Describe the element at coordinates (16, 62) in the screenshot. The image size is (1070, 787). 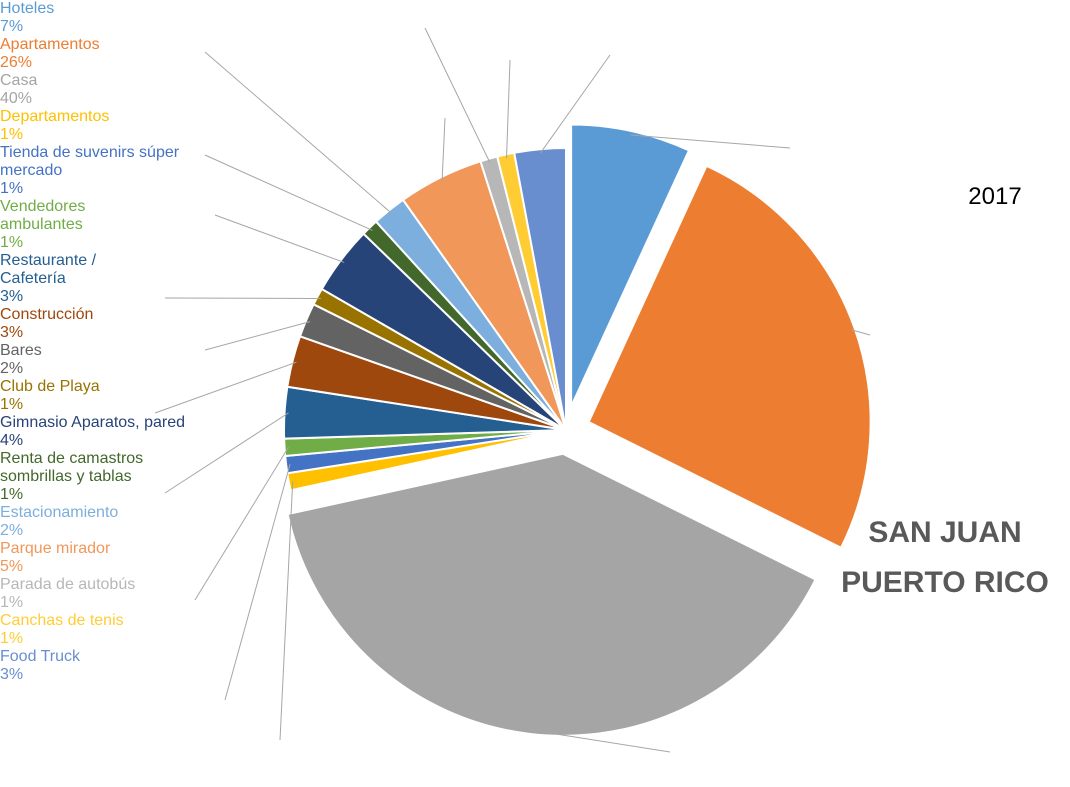
I see `value-label: 26%` at that location.